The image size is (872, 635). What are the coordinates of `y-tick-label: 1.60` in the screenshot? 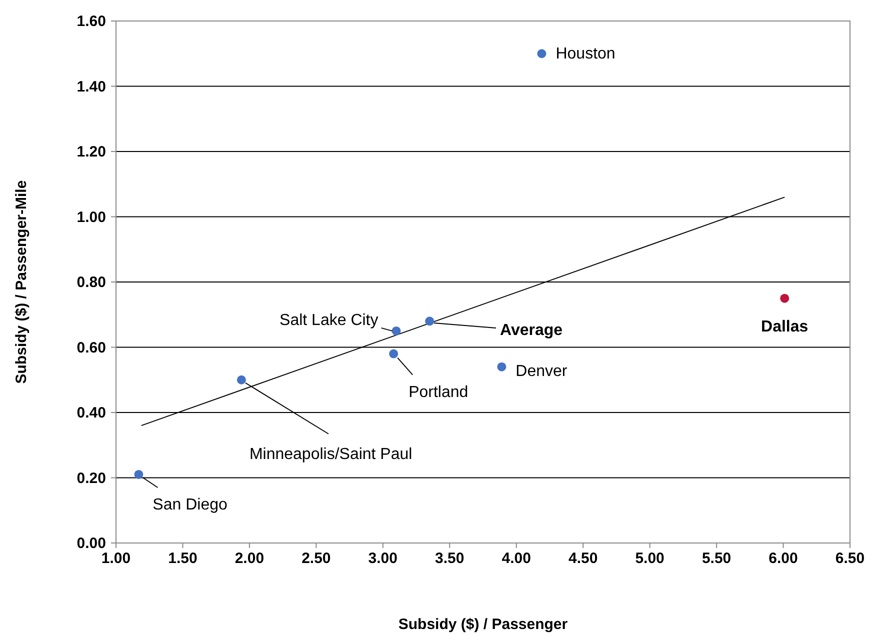 It's located at (91, 21).